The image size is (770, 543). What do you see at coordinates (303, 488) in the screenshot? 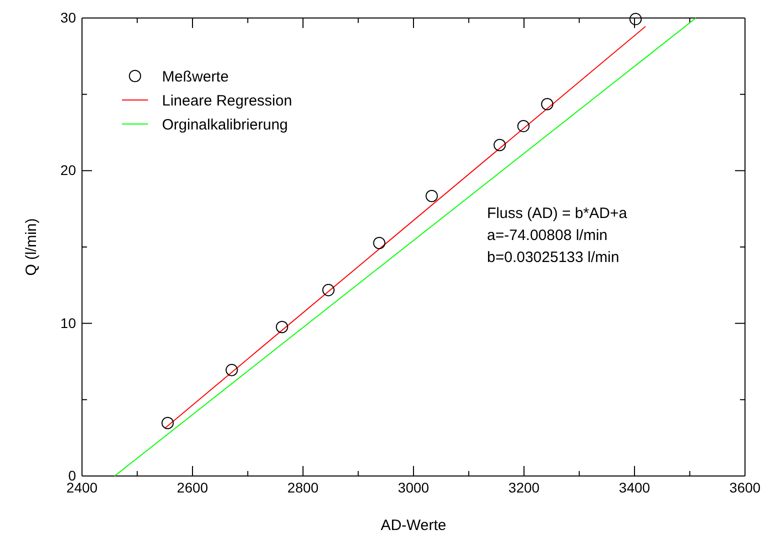
I see `x-tick-label: 2800` at bounding box center [303, 488].